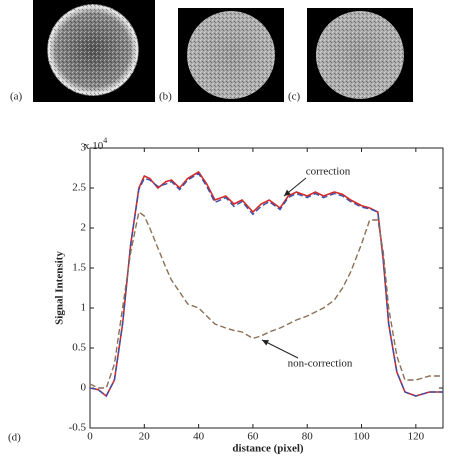  What do you see at coordinates (294, 97) in the screenshot?
I see `panel-label: (c)` at bounding box center [294, 97].